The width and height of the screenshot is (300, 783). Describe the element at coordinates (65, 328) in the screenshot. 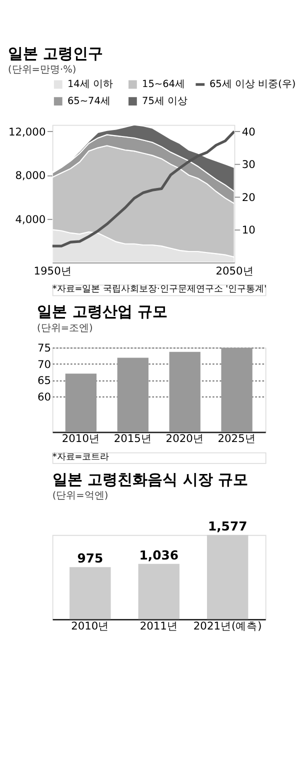

I see `chart-subtitle: (단위=조엔)` at that location.